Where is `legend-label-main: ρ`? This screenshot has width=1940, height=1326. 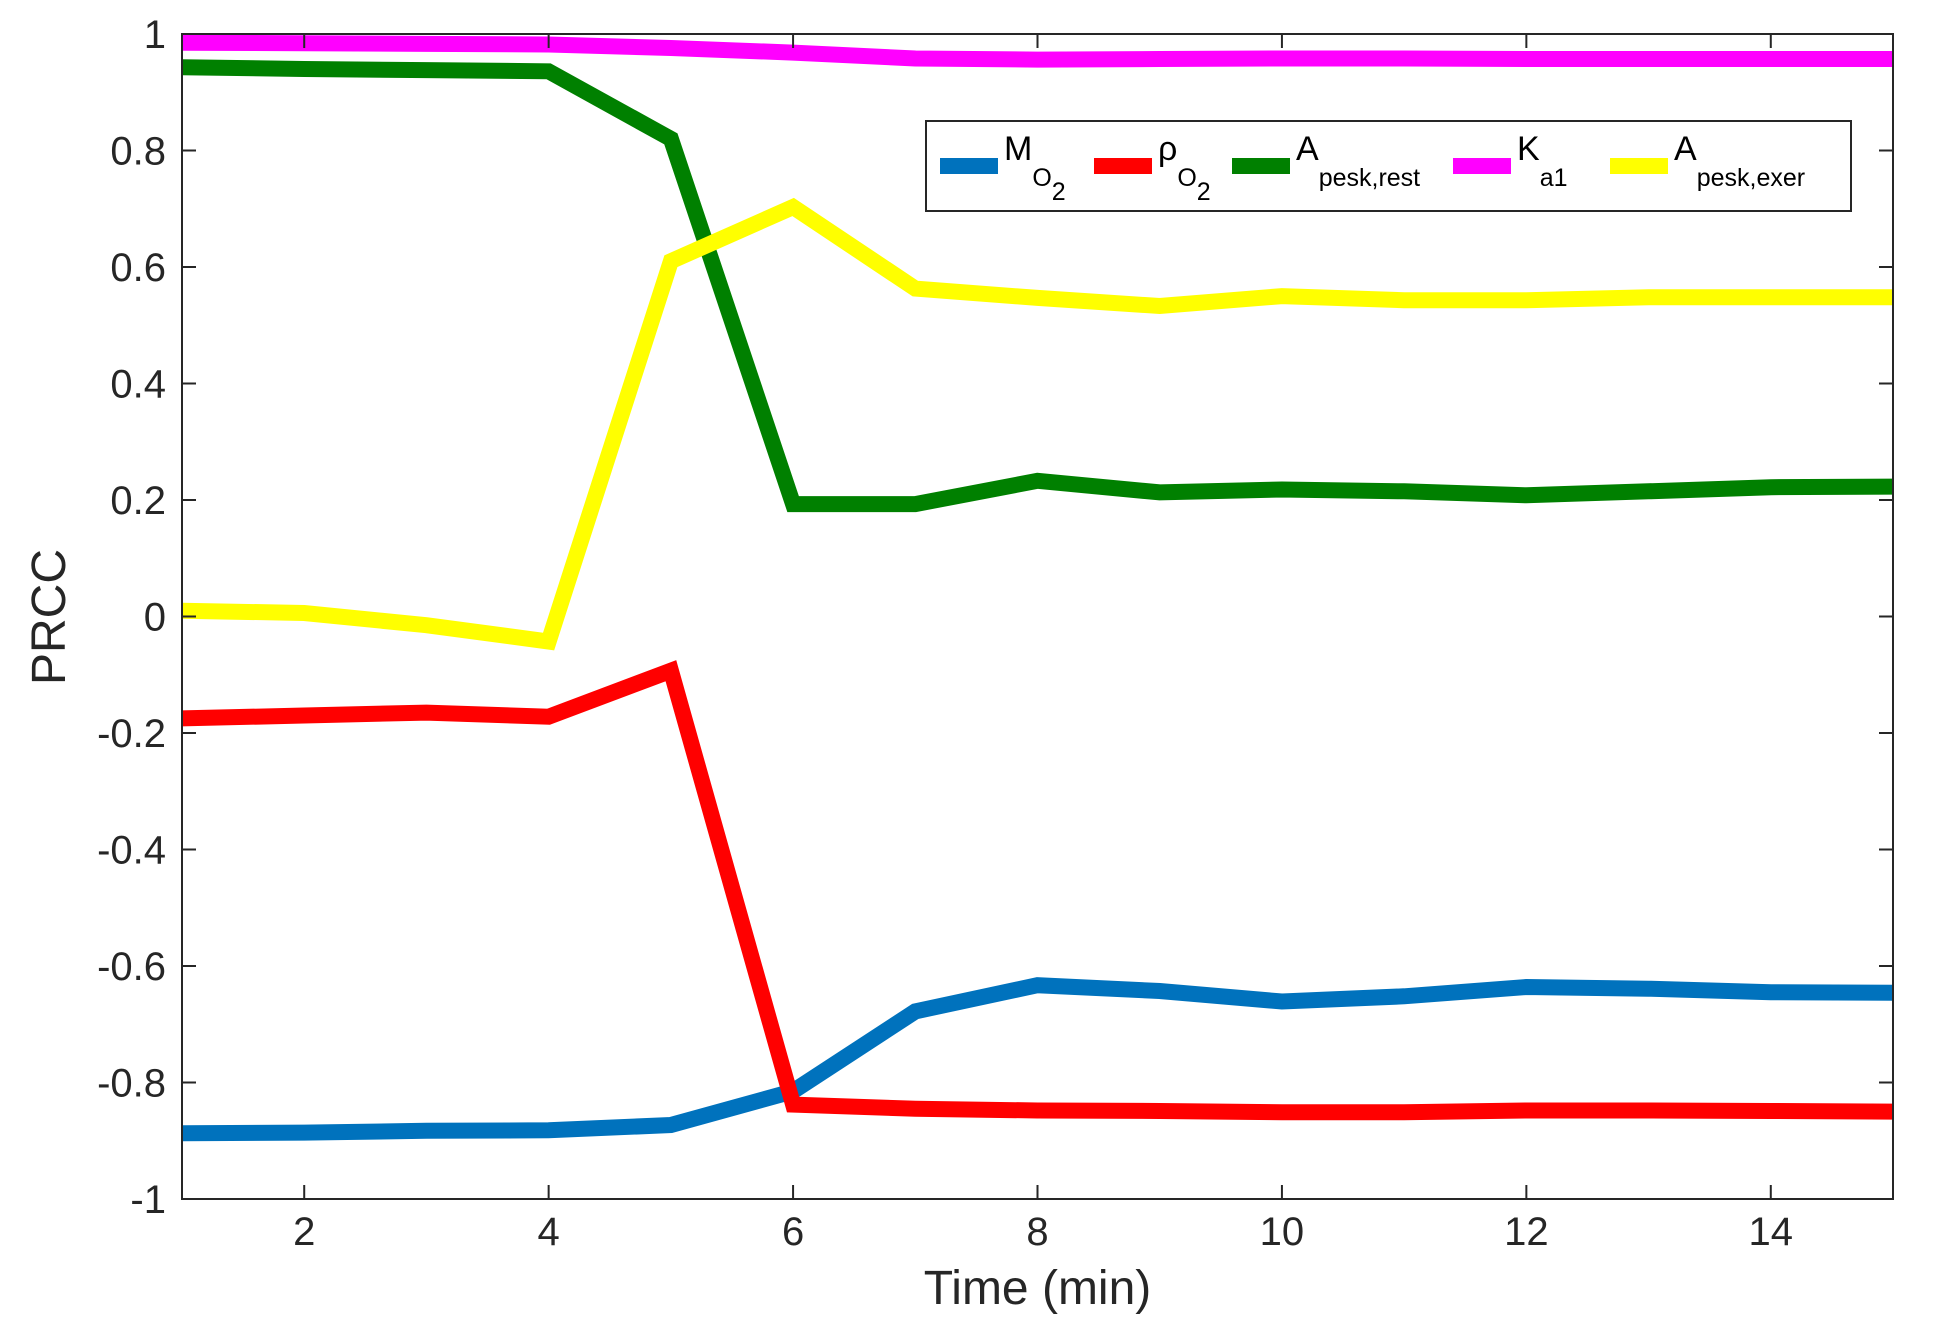
legend-label-main: ρ is located at coordinates (1167, 149).